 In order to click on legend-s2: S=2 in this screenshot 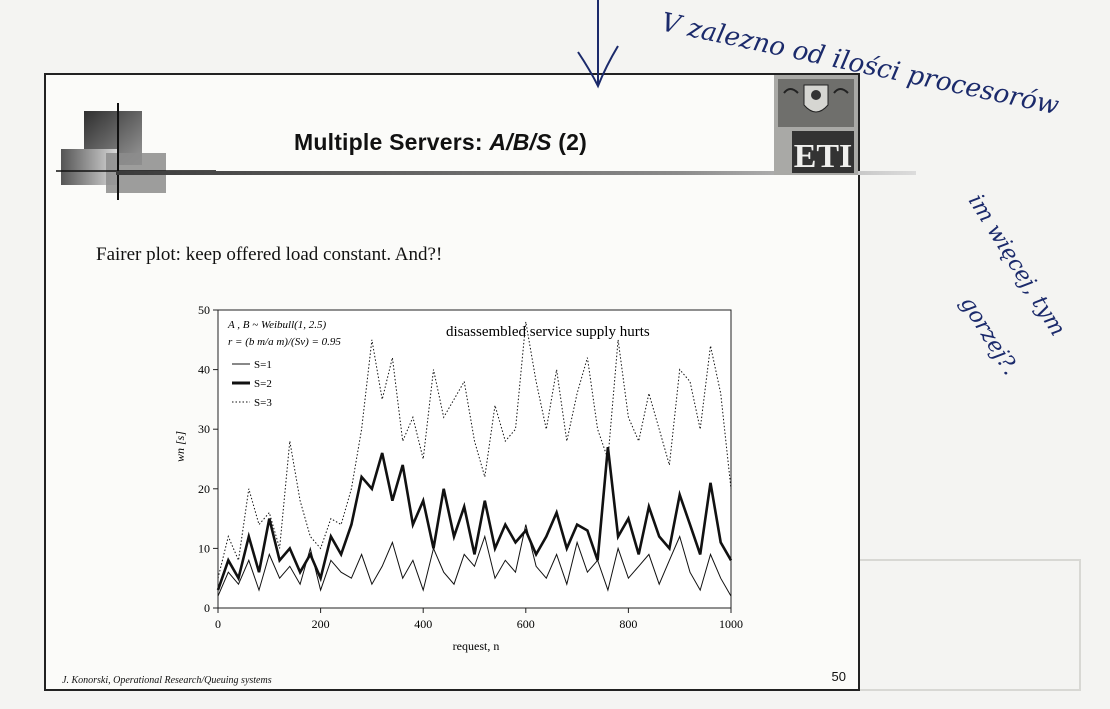, I will do `click(263, 384)`.